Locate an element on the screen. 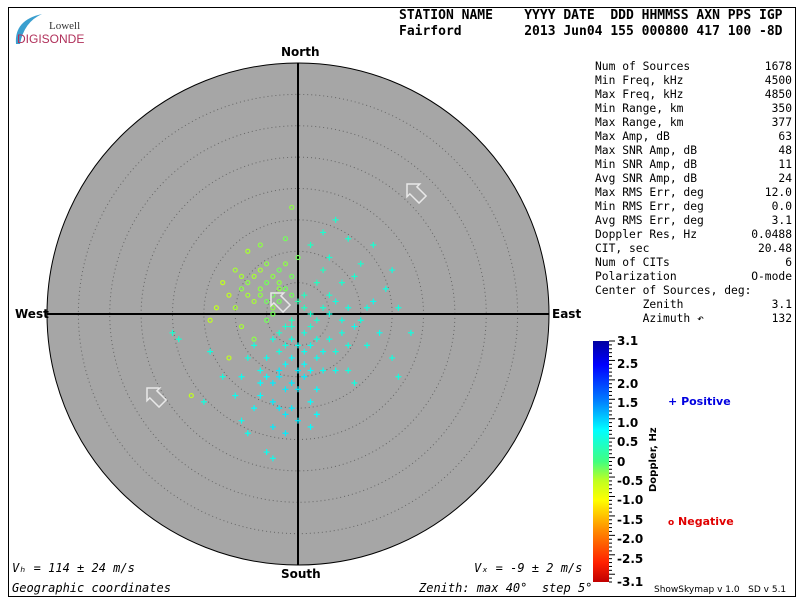 The width and height of the screenshot is (800, 600). doppler-colorbar is located at coordinates (601, 461).